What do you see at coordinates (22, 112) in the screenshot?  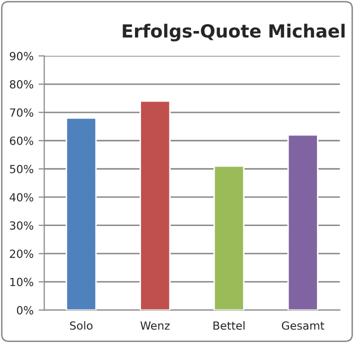 I see `y-tick-label: 70%` at bounding box center [22, 112].